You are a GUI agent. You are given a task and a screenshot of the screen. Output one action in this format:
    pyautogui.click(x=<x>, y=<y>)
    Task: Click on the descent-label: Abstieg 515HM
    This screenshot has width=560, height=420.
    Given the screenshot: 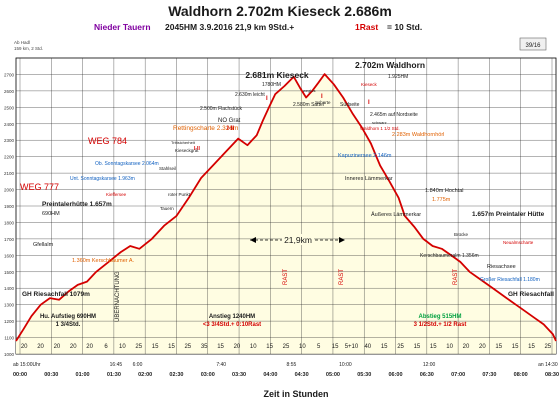 What is the action you would take?
    pyautogui.click(x=439, y=317)
    